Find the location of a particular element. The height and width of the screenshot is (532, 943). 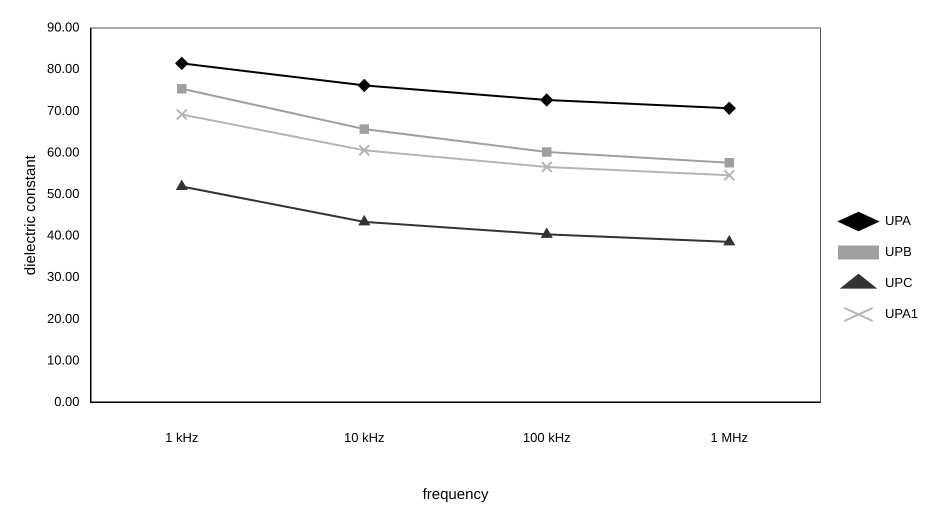

legend-label: UPA is located at coordinates (898, 220).